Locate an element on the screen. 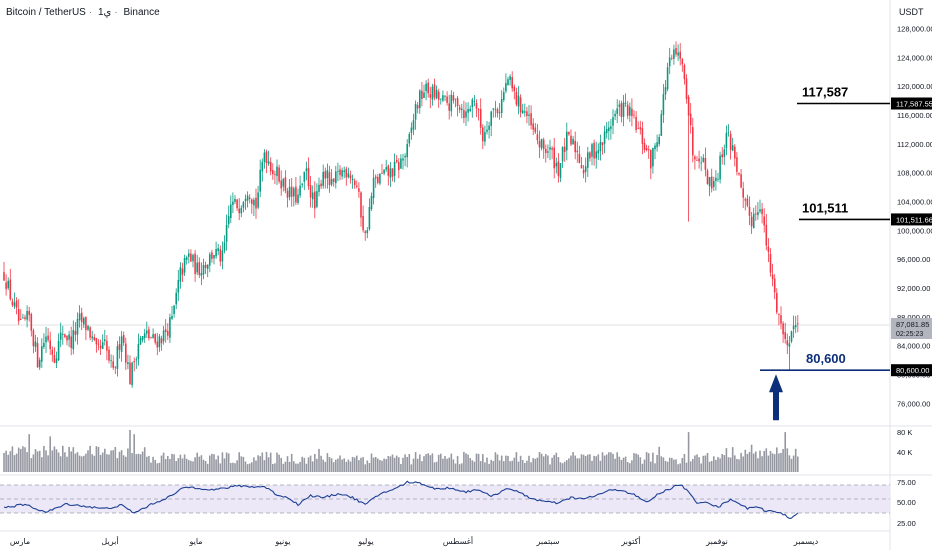  currency-label: USDT is located at coordinates (911, 12).